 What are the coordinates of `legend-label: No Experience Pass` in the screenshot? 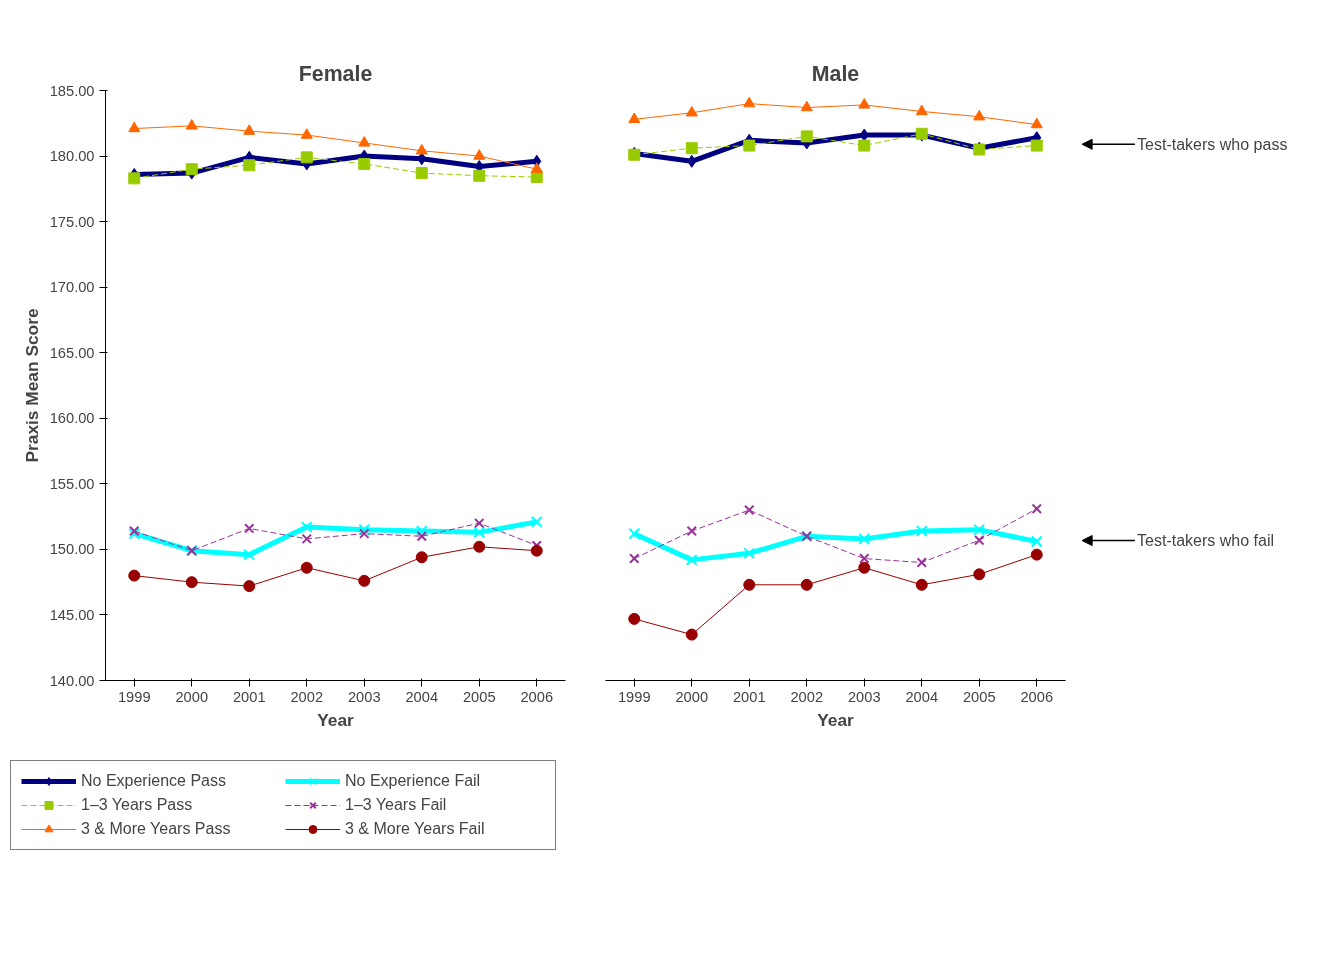 It's located at (154, 781).